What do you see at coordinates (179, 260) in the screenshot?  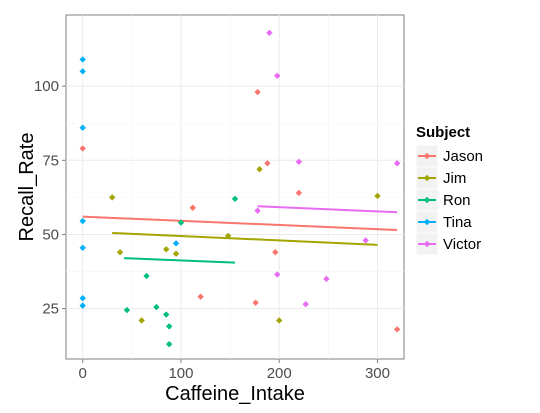 I see `trend-line-ron` at bounding box center [179, 260].